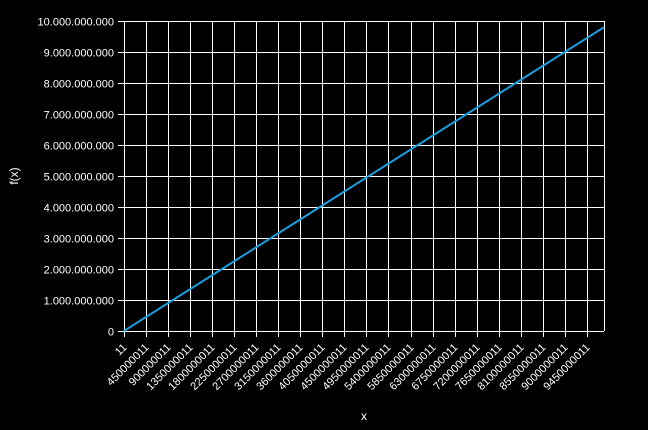 Image resolution: width=648 pixels, height=430 pixels. Describe the element at coordinates (14, 175) in the screenshot. I see `y-axis-label: f(x)` at that location.